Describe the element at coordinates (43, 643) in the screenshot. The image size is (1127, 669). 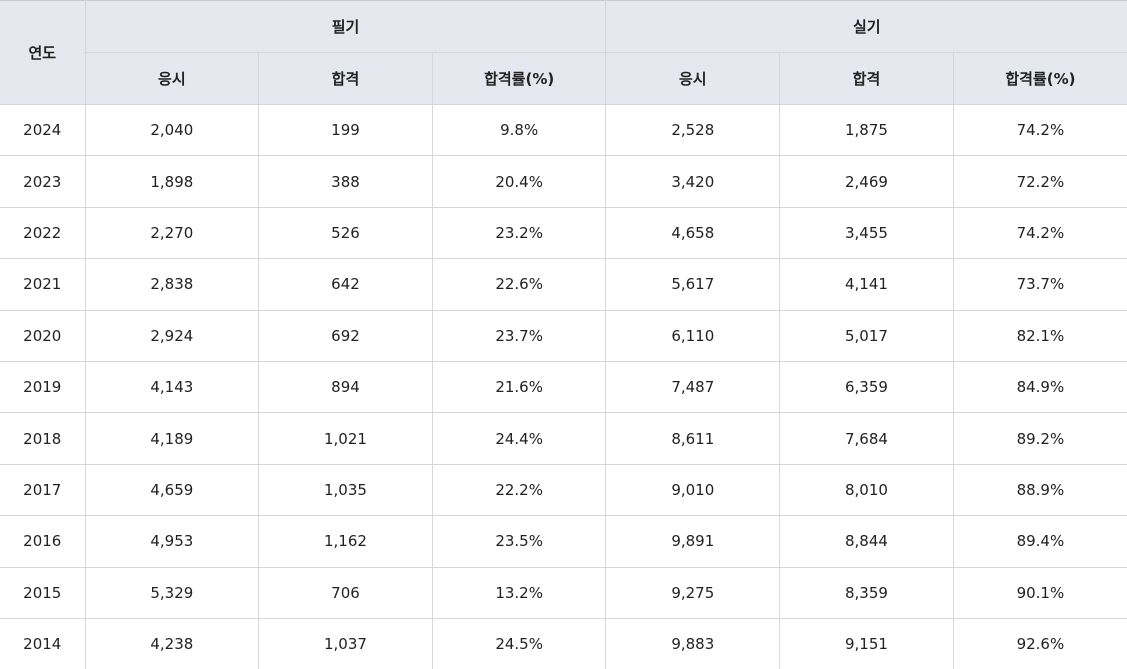
I see `year-cell: 2014` at that location.